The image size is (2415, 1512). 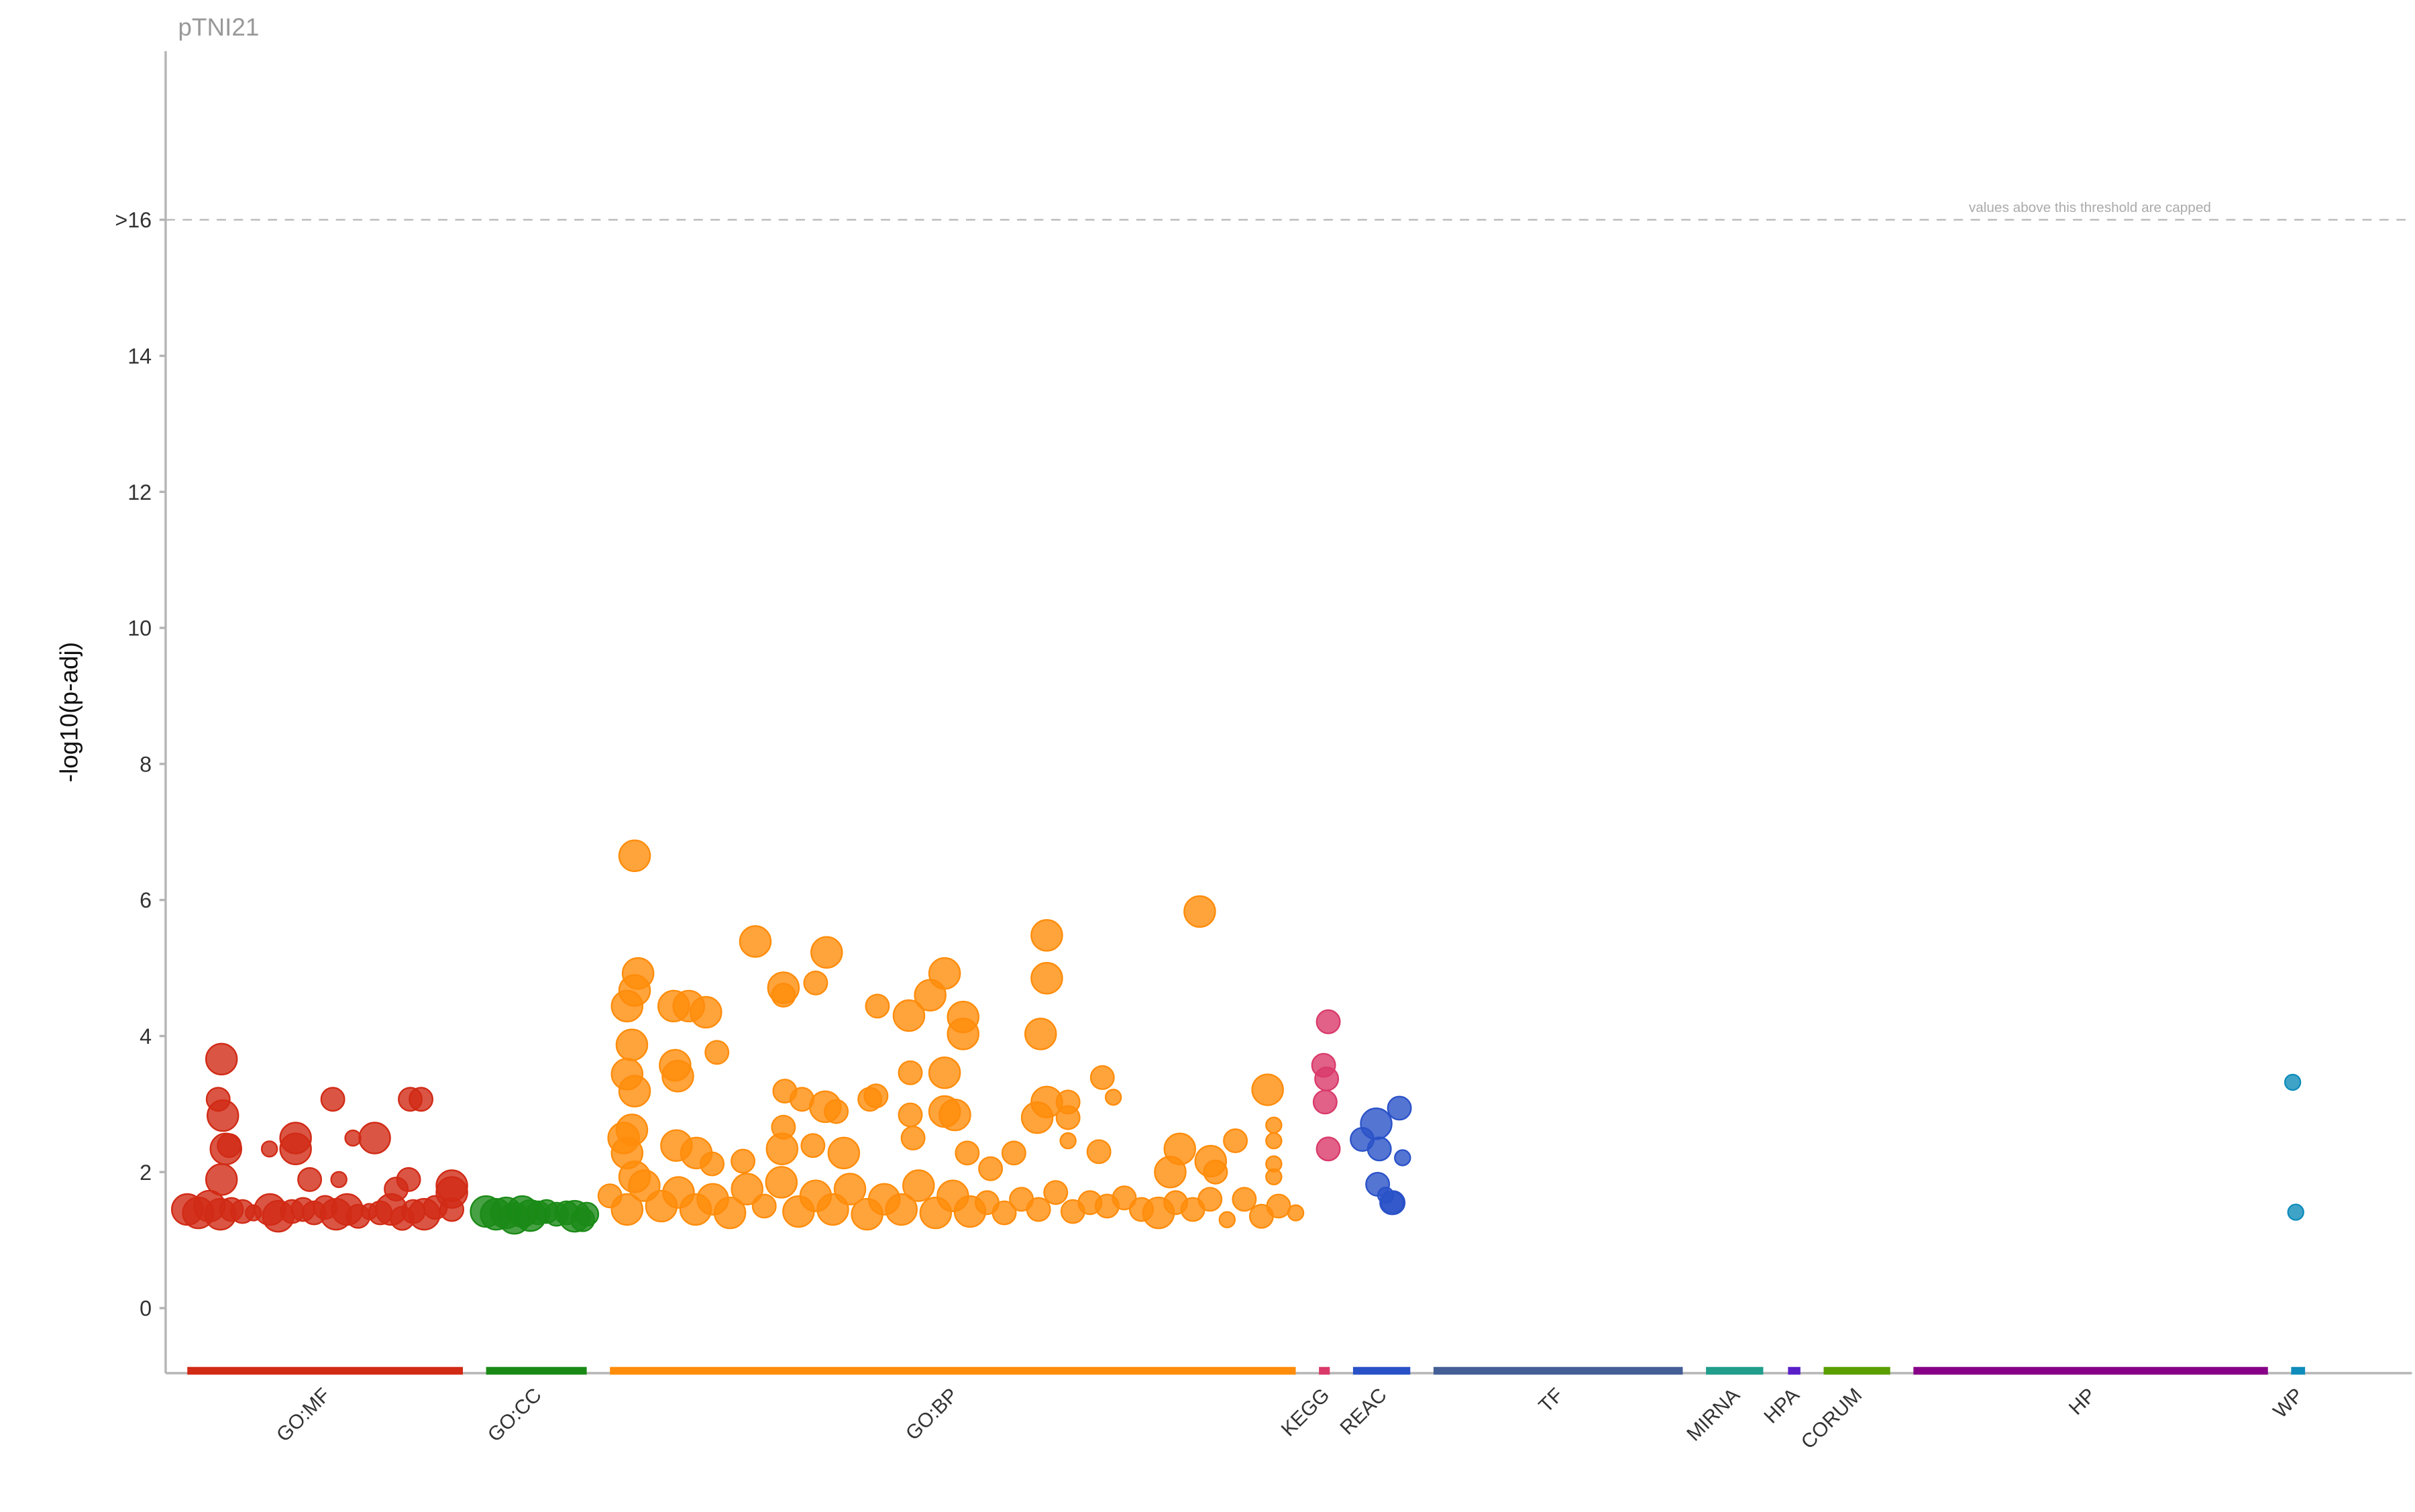 What do you see at coordinates (146, 764) in the screenshot?
I see `y-tick-label: 8` at bounding box center [146, 764].